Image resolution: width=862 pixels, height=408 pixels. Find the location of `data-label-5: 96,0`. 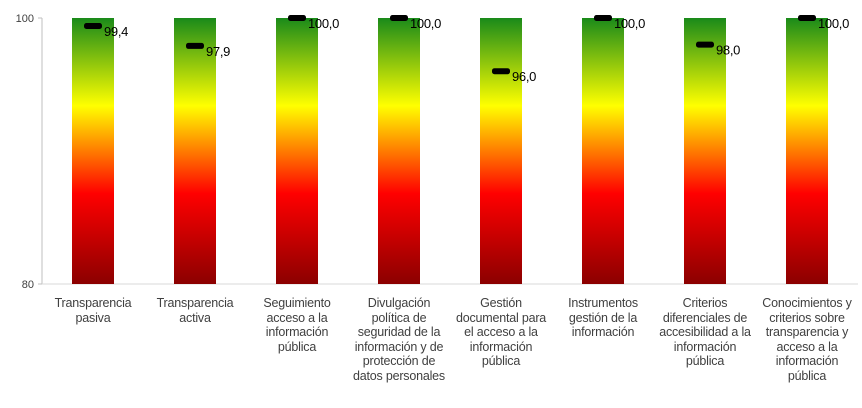

data-label-5: 96,0 is located at coordinates (524, 76).